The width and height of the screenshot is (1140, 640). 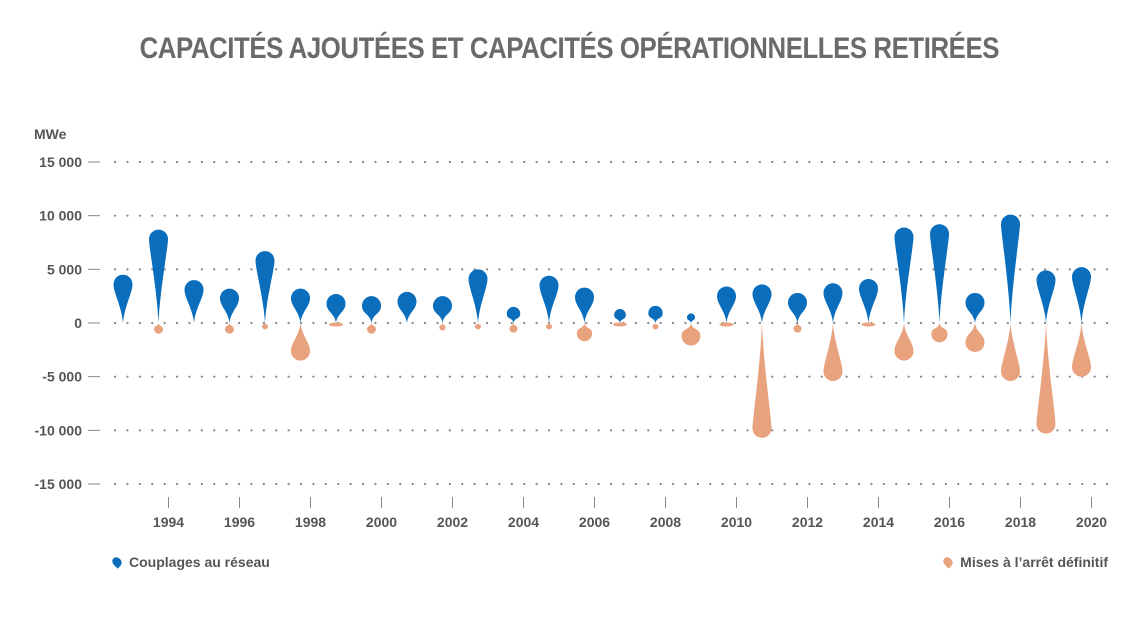 I want to click on x-tick-label: 2014, so click(x=878, y=522).